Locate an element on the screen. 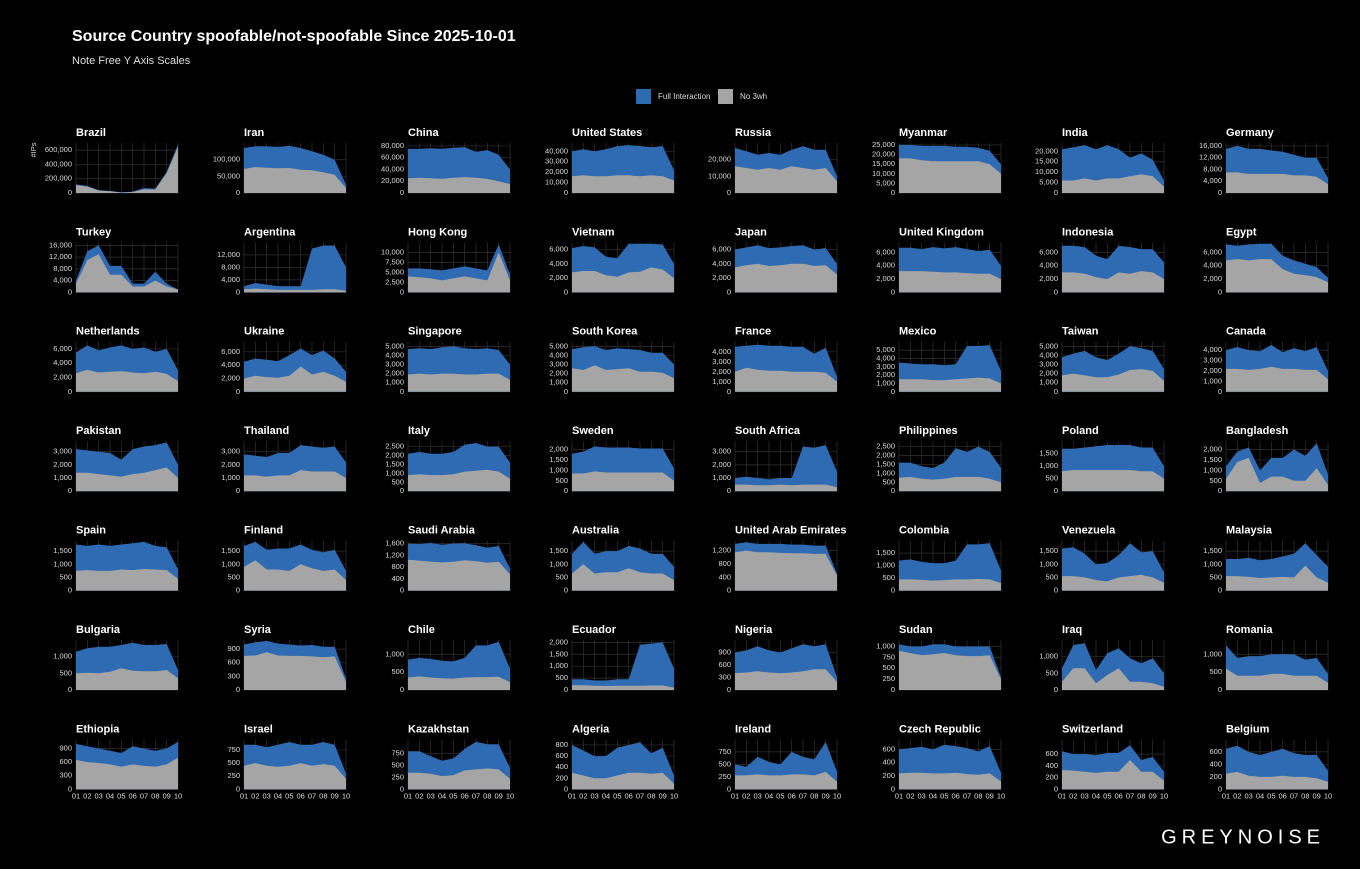  y-tick-label: 20,000 is located at coordinates (556, 171).